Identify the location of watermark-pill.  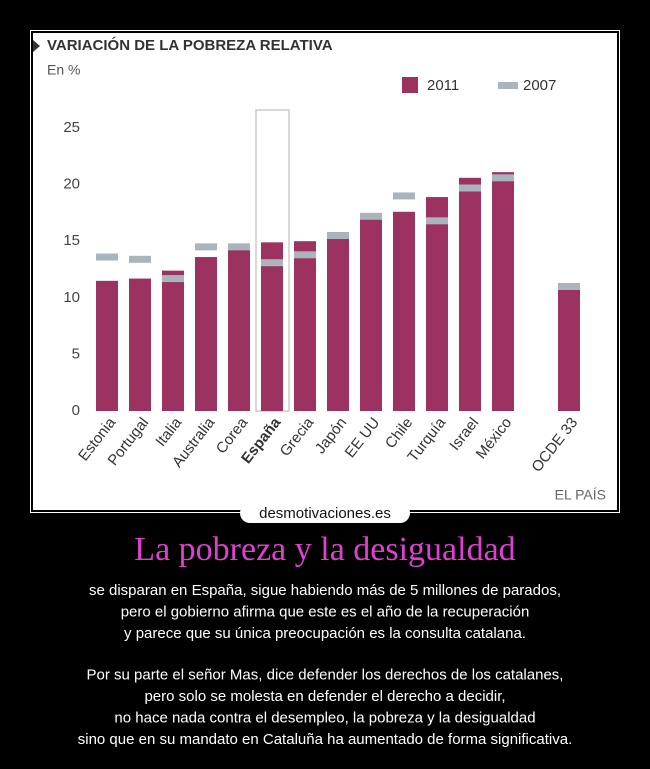
(325, 513).